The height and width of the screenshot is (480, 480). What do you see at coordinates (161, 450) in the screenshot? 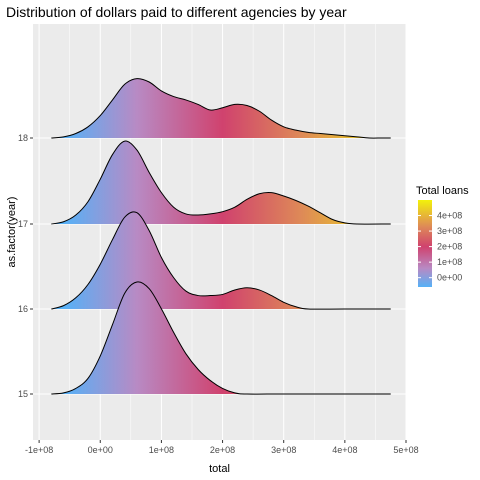
I see `x-tick-label: 1e+08` at bounding box center [161, 450].